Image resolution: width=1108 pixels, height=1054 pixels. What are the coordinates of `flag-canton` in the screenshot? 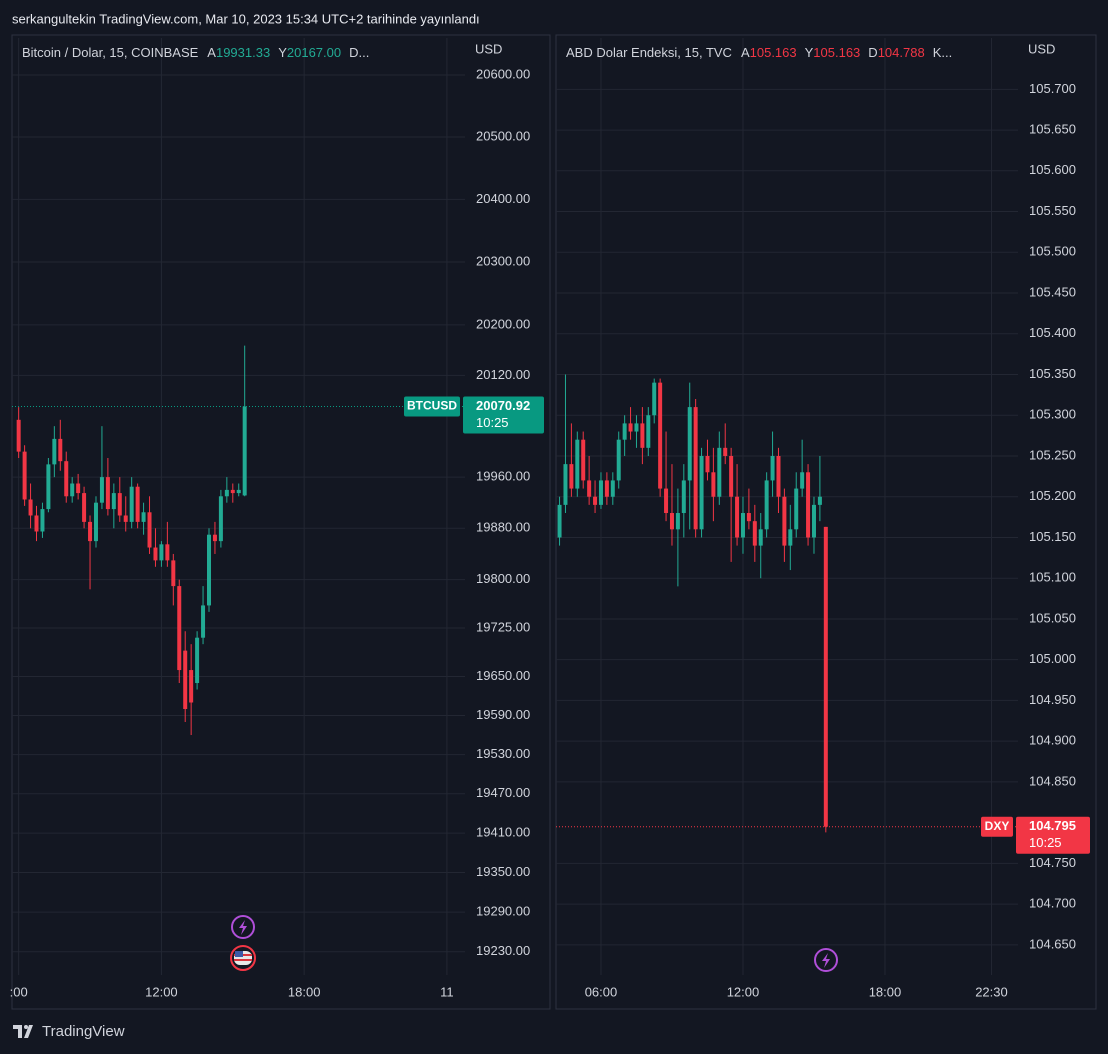 It's located at (239, 954).